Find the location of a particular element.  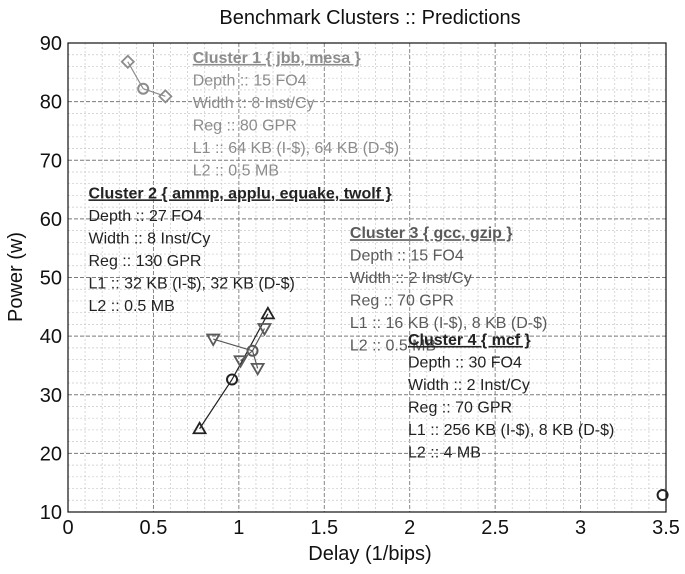

cluster-detail: L1 :: 256 KB (I-$), 8 KB (D-$) is located at coordinates (511, 430).